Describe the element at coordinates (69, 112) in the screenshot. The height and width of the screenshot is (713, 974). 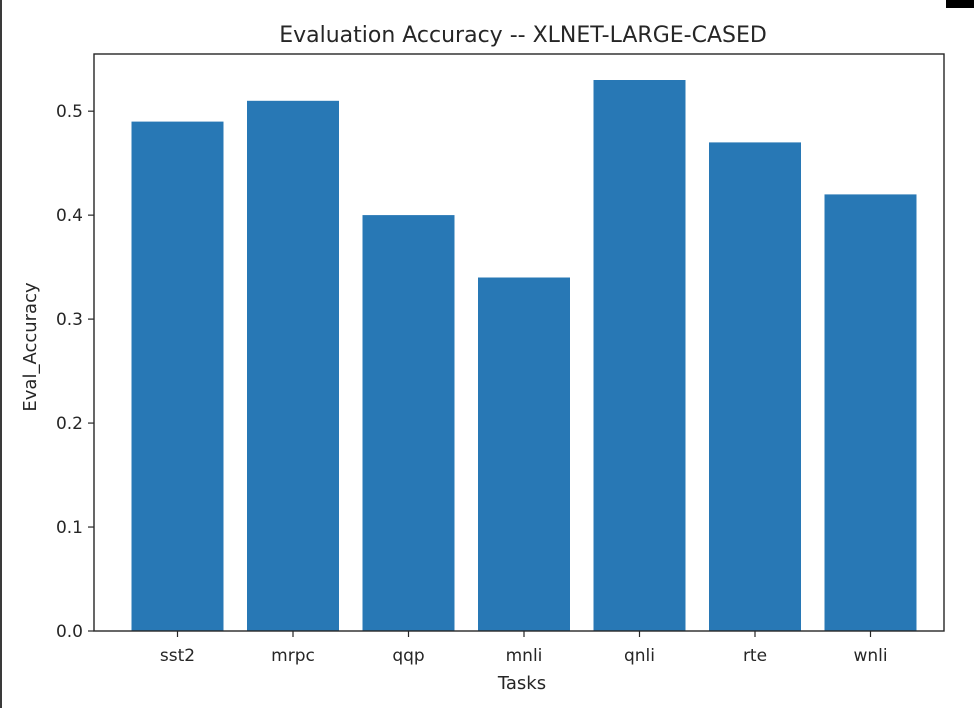
I see `y-tick-label-0.5: 0.5` at that location.